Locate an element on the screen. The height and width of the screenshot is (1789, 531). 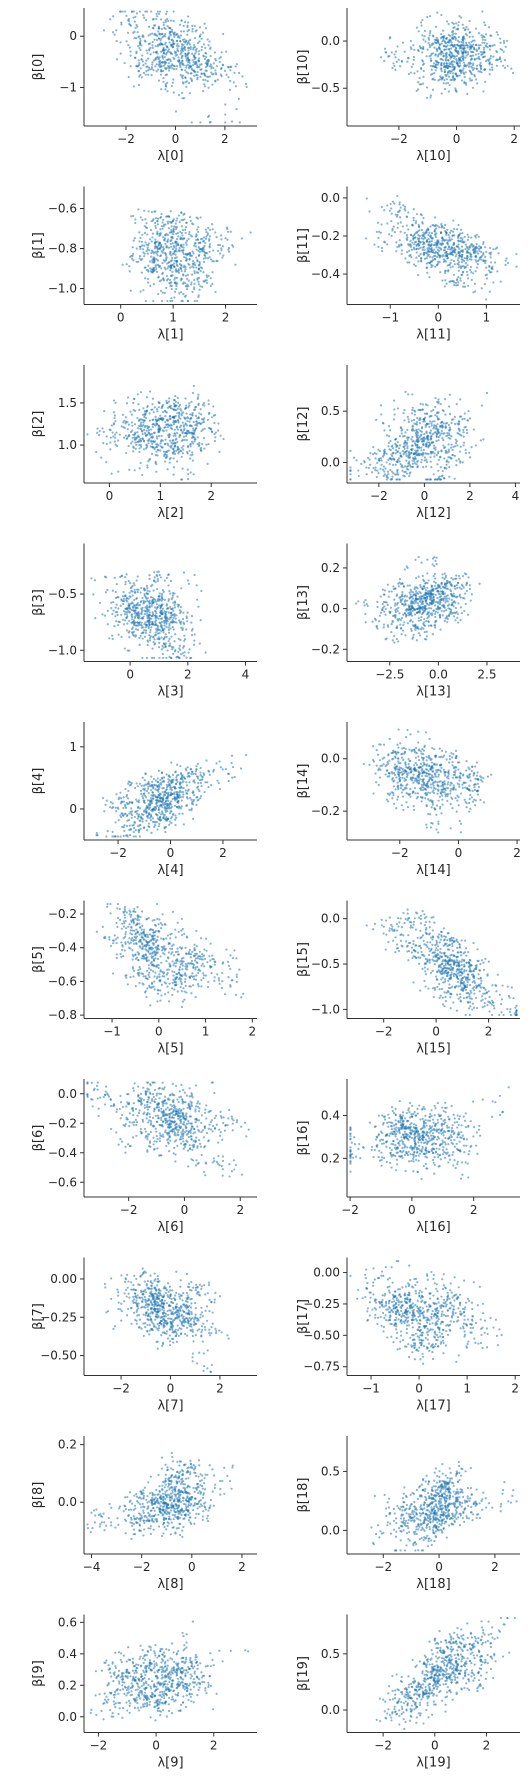
x-axis-label: λ[11] is located at coordinates (433, 335).